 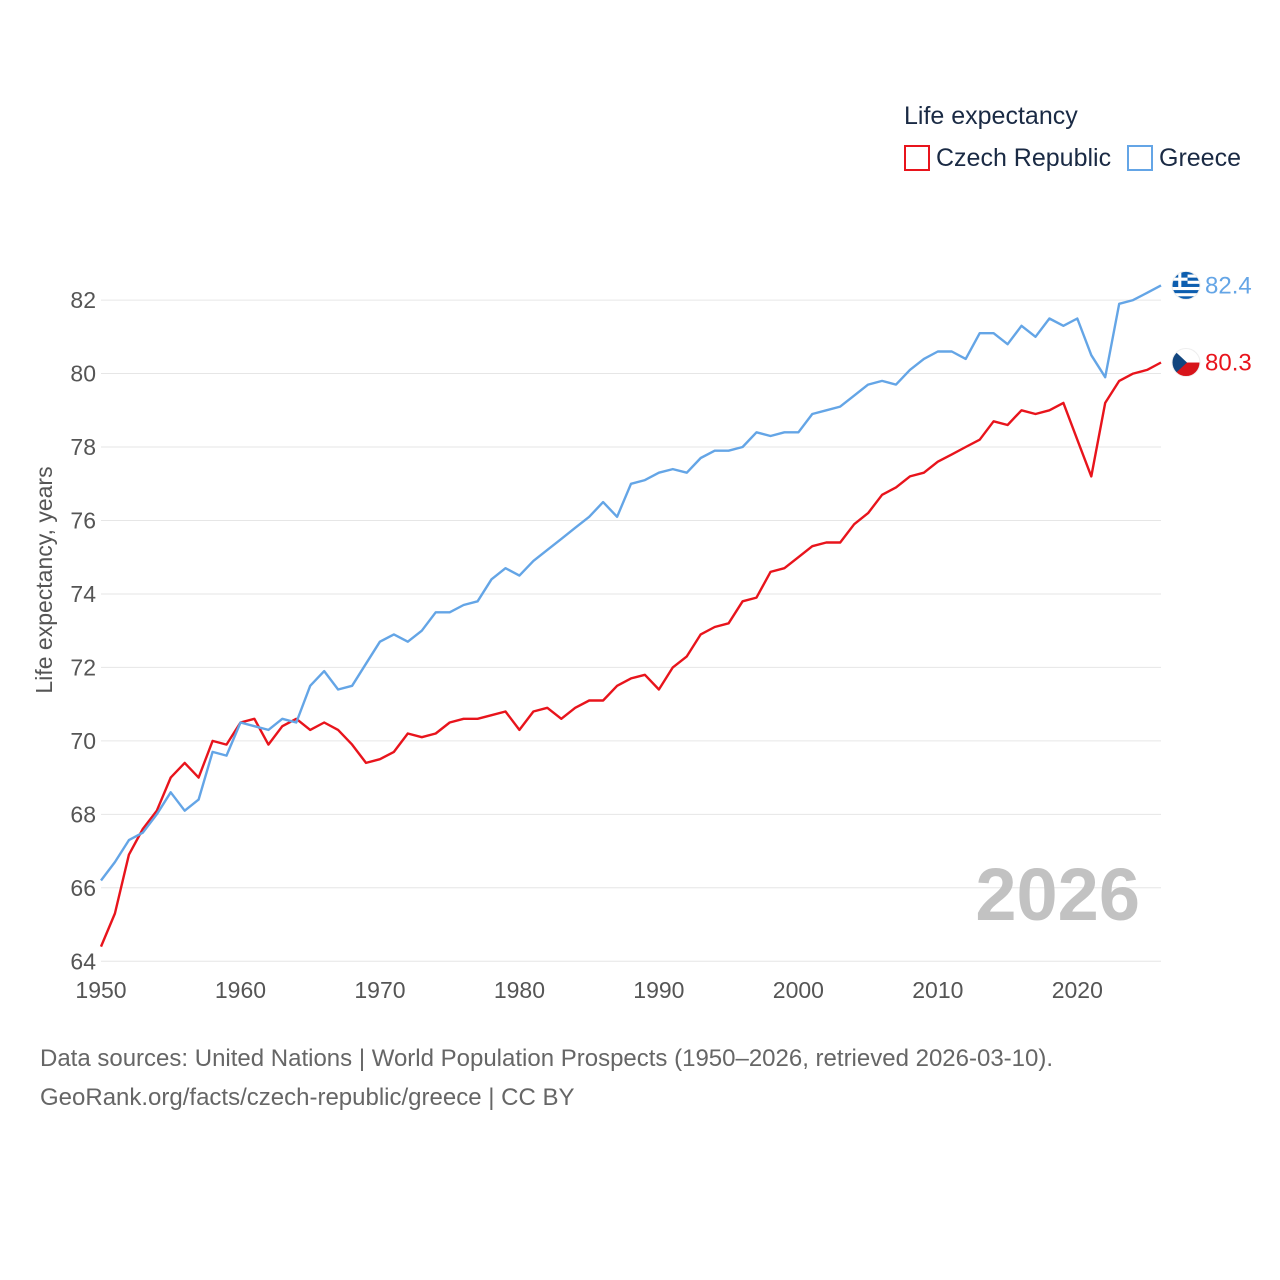 What do you see at coordinates (519, 990) in the screenshot?
I see `x-tick-1980: 1980` at bounding box center [519, 990].